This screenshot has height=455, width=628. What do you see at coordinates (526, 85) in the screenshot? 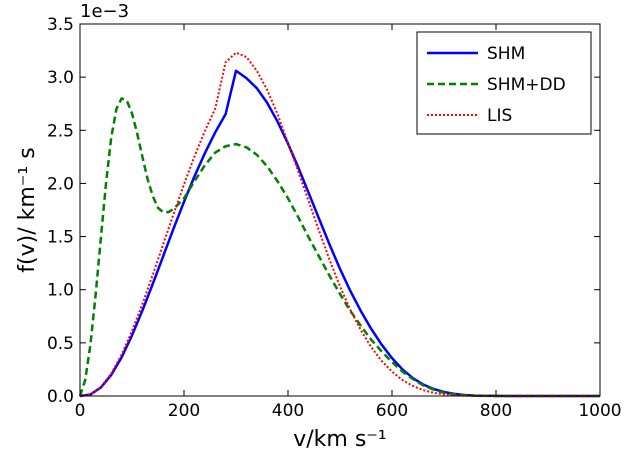
I see `legend-label: SHM+DD` at bounding box center [526, 85].